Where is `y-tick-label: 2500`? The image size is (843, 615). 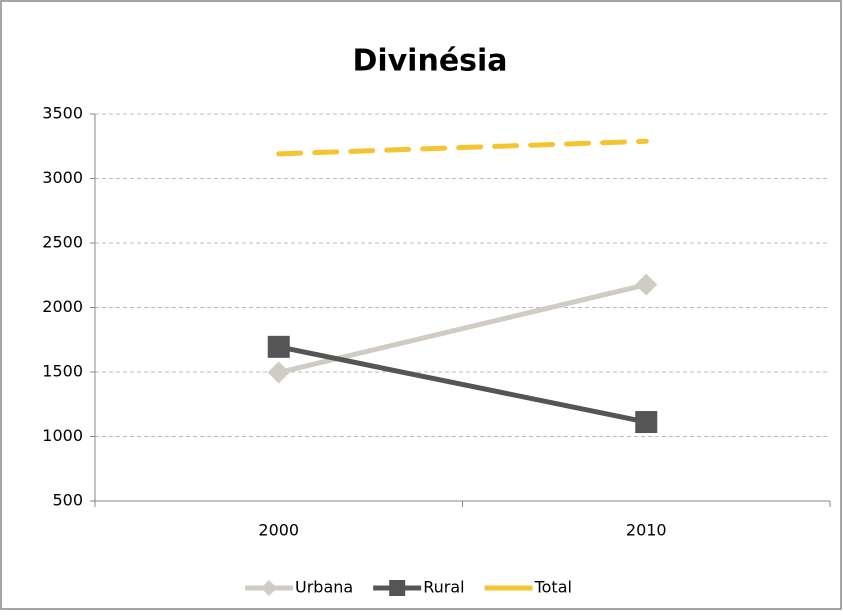 y-tick-label: 2500 is located at coordinates (62, 242).